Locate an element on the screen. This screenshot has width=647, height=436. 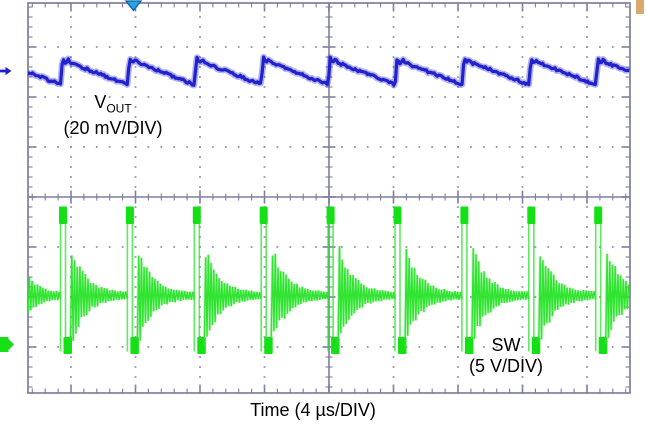
time-axis-label: Time (4 µs/DIV) is located at coordinates (313, 410).